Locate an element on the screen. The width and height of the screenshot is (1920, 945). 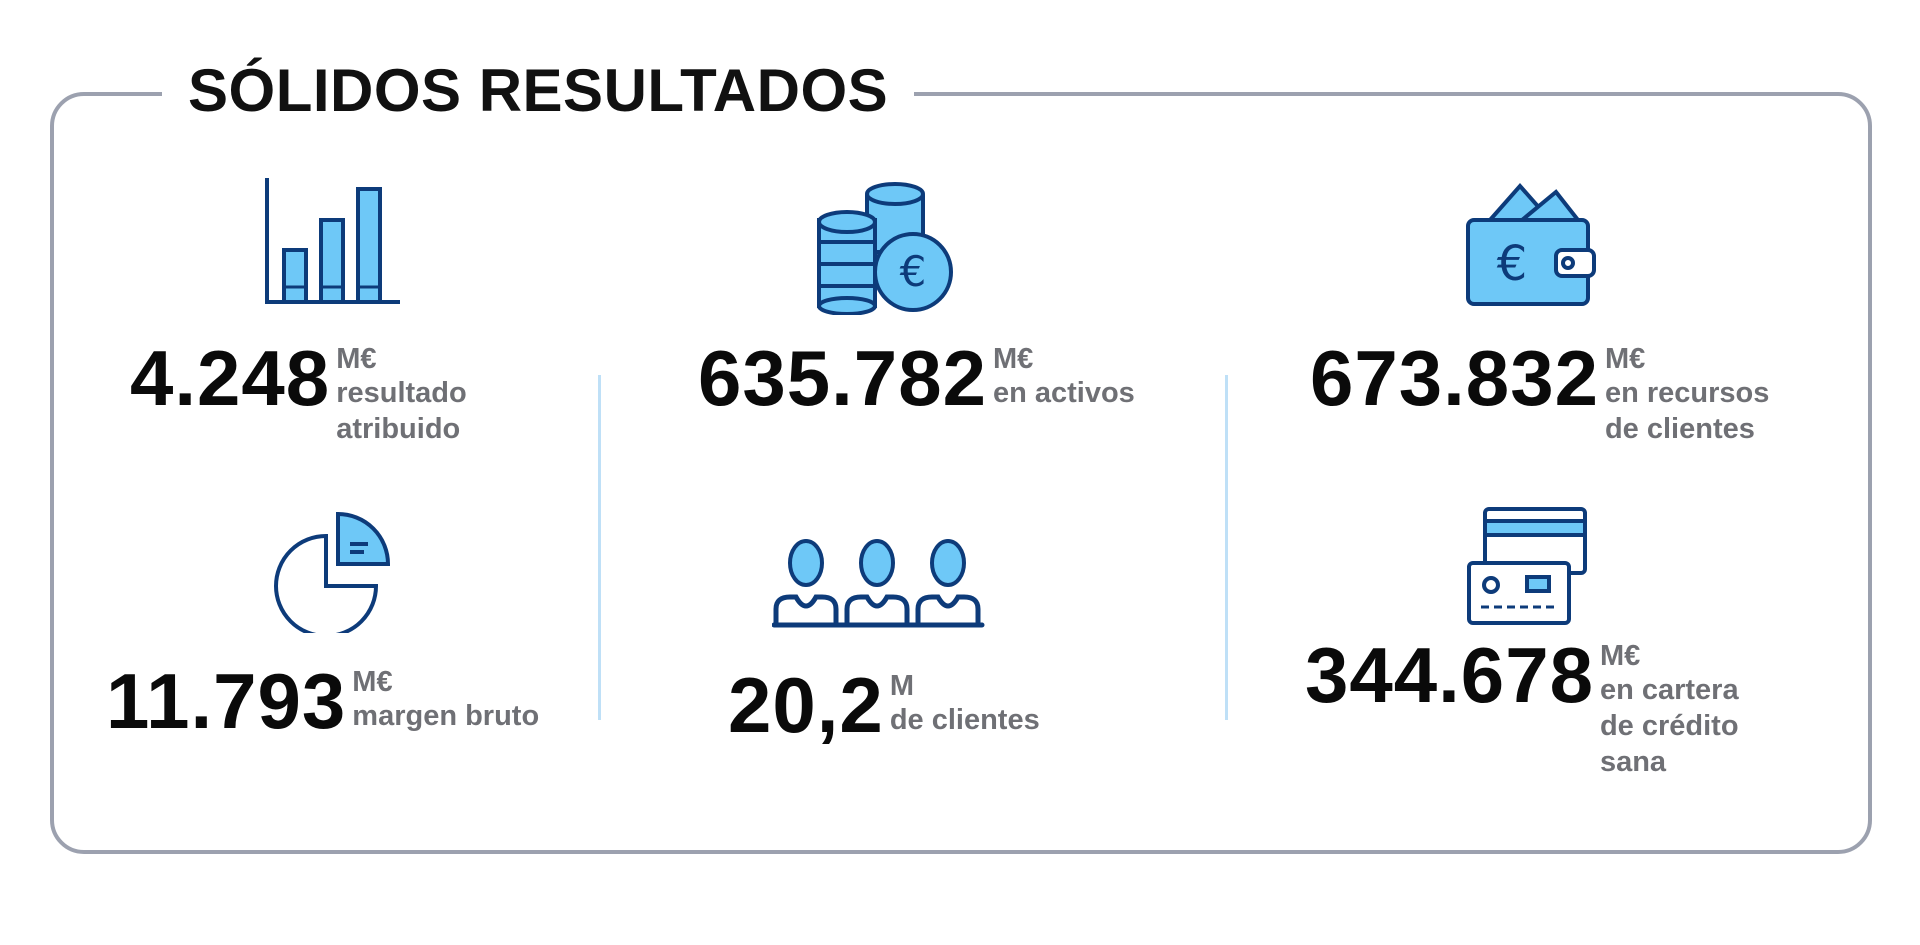
column-divider-left is located at coordinates (599, 547).